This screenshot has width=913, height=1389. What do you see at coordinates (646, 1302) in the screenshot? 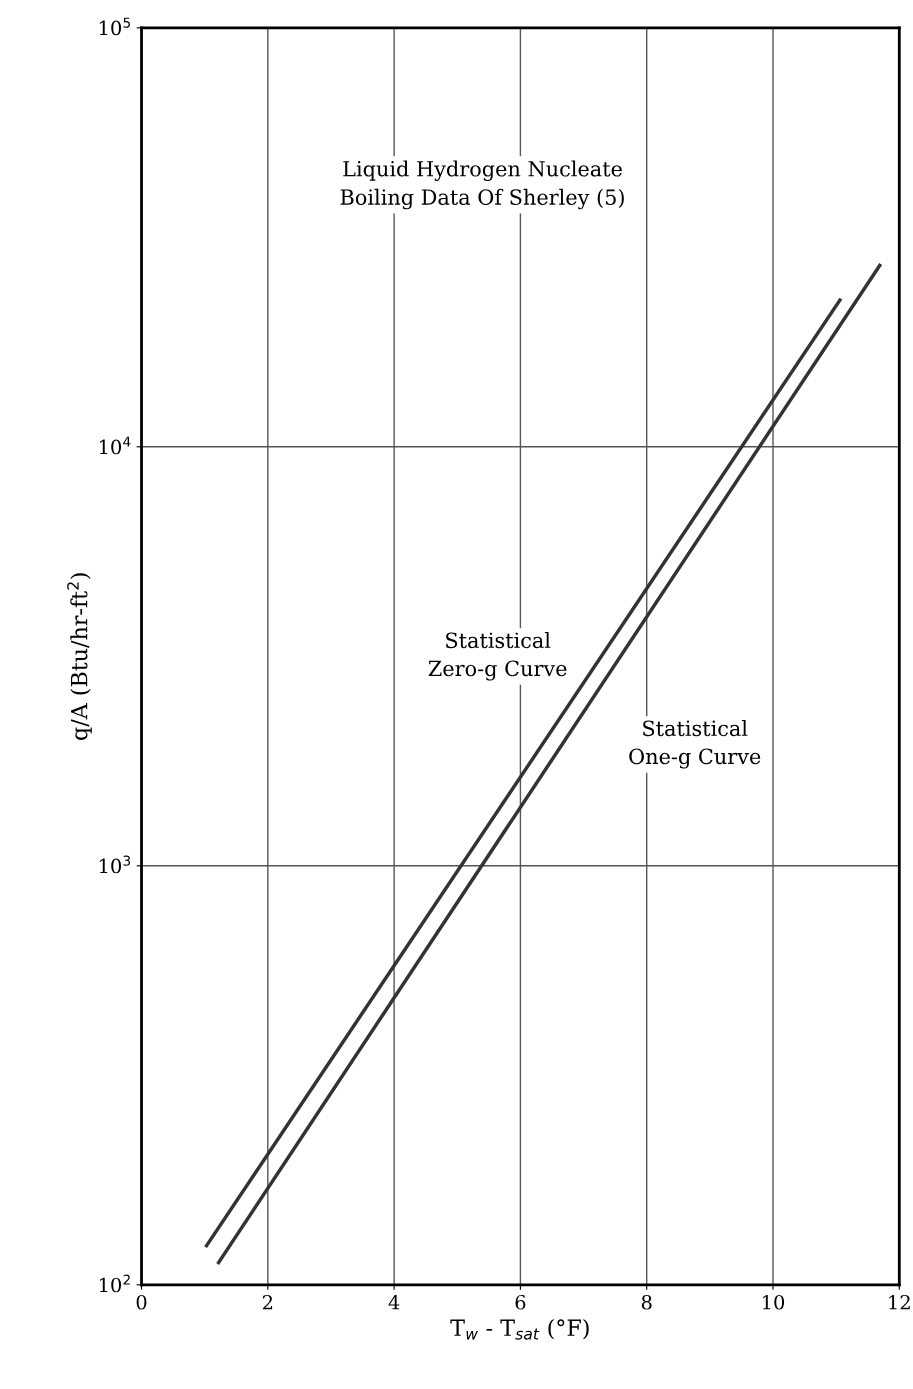
I see `x-tick-label: 8` at bounding box center [646, 1302].